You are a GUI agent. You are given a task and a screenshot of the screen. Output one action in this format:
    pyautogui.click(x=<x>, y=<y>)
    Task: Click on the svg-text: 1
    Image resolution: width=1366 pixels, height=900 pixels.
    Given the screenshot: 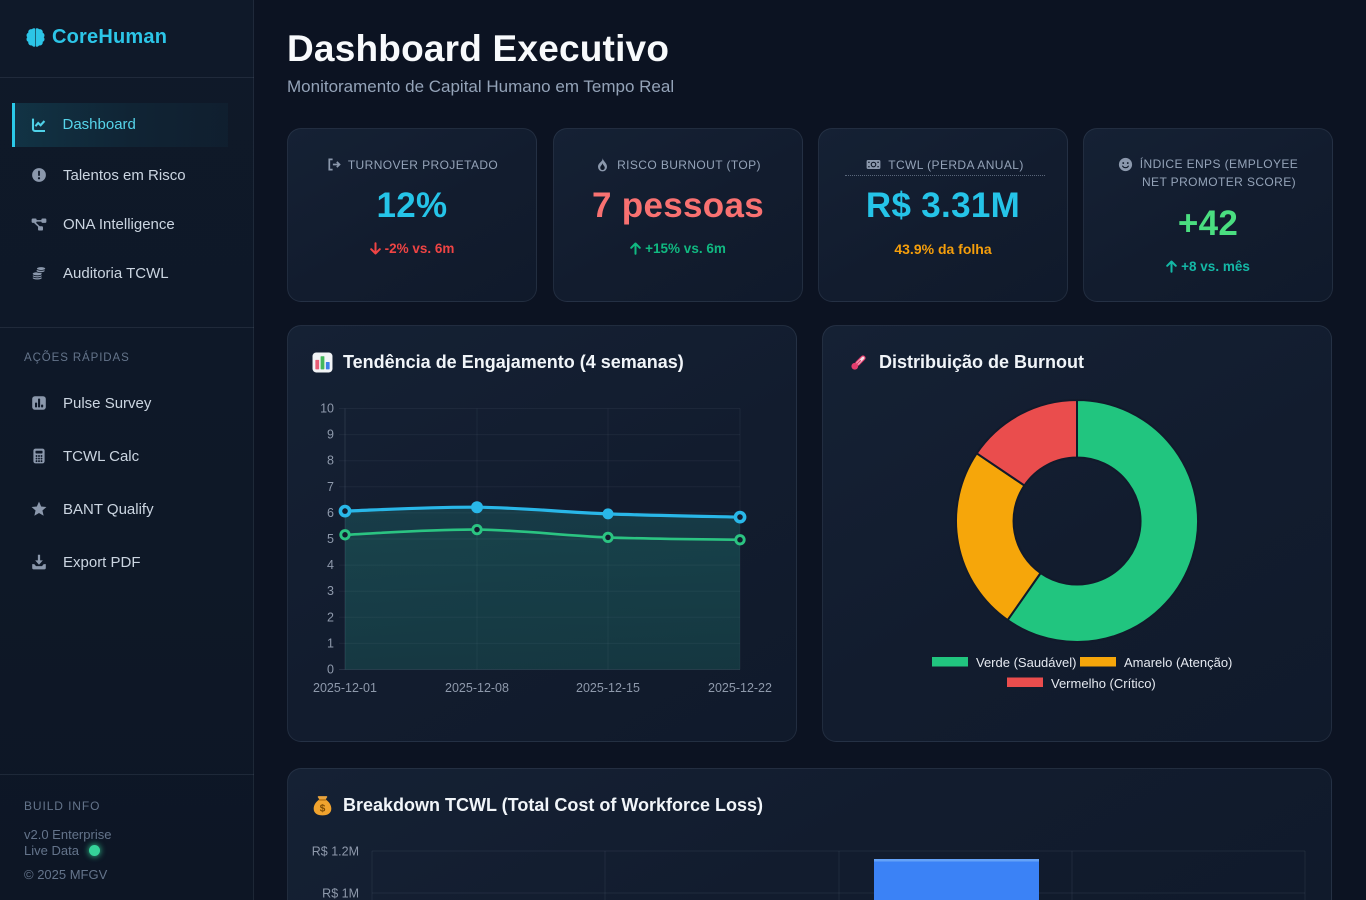 What is the action you would take?
    pyautogui.click(x=330, y=643)
    